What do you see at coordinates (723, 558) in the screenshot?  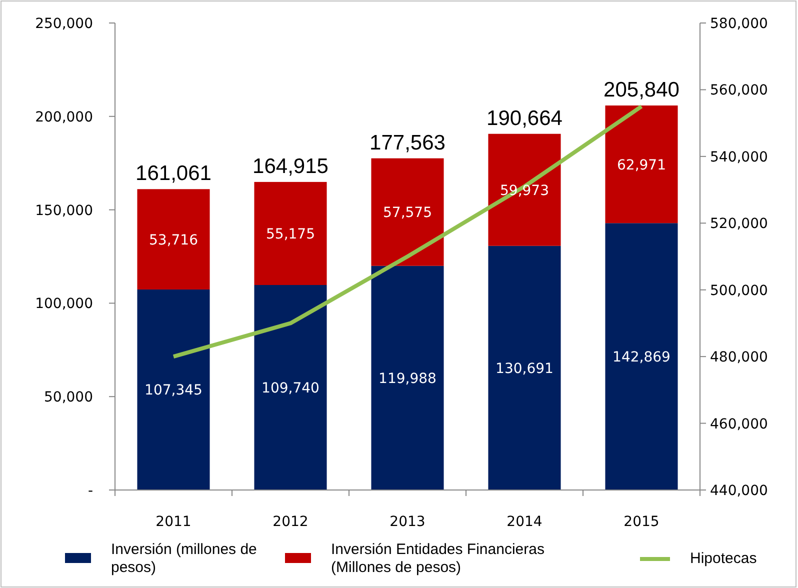 I see `legend-label: Hipotecas` at bounding box center [723, 558].